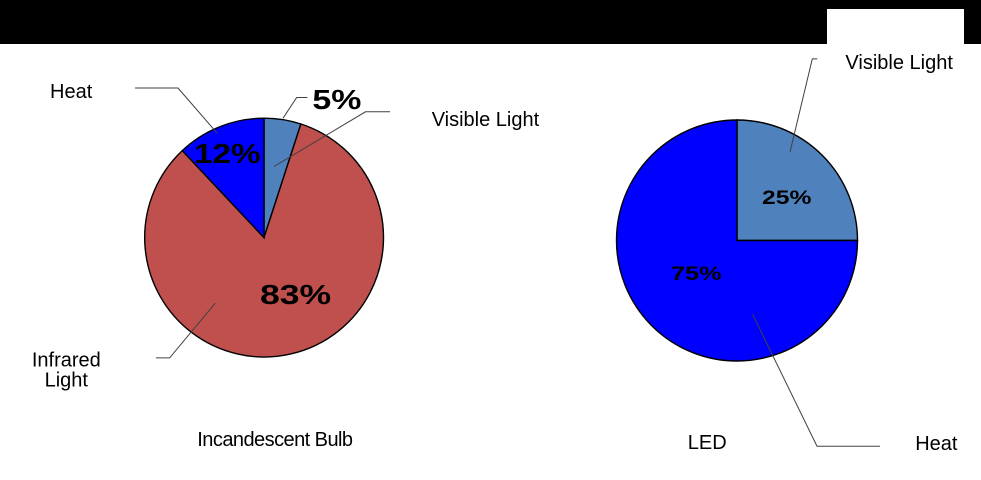 This screenshot has height=480, width=981. Describe the element at coordinates (66, 360) in the screenshot. I see `svg-text: Infrared` at that location.